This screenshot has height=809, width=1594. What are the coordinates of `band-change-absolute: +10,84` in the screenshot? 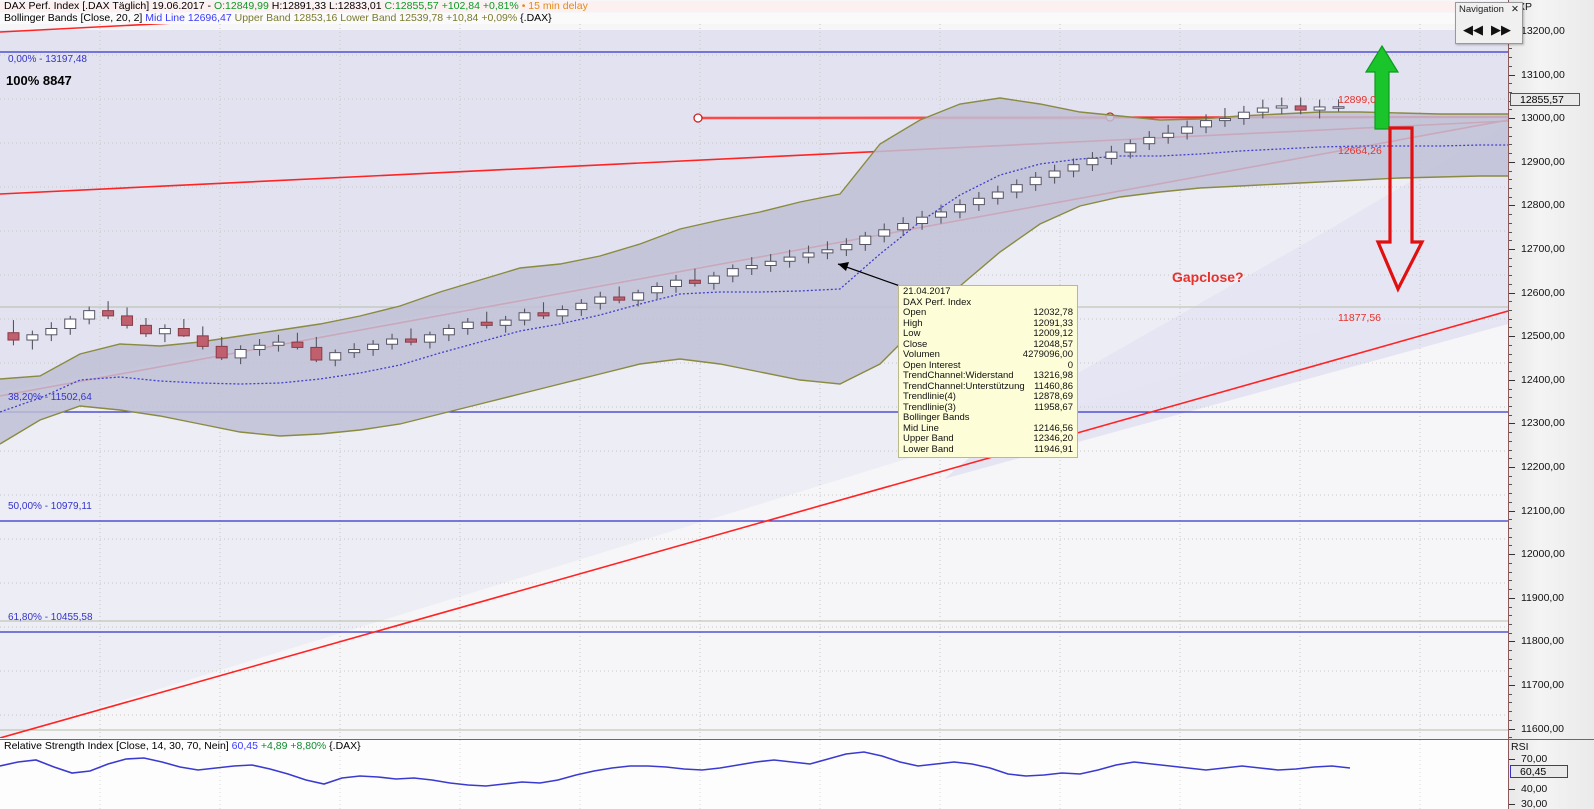 It's located at (462, 18).